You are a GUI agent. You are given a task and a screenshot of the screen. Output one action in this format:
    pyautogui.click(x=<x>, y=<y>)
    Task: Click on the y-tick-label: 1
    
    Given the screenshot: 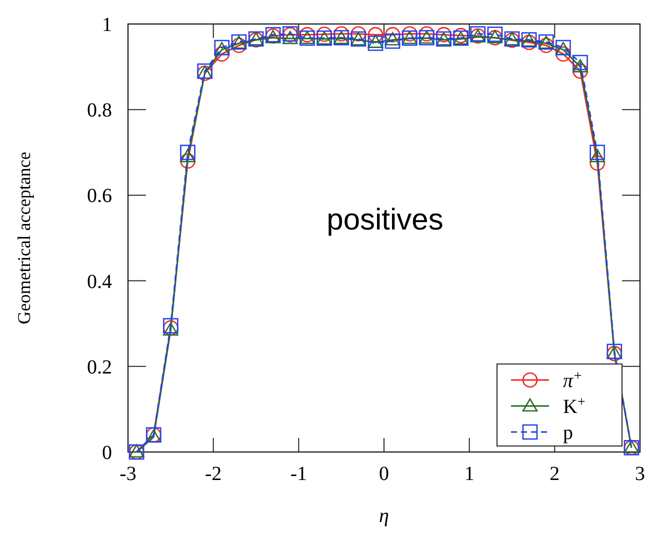 What is the action you would take?
    pyautogui.click(x=107, y=25)
    